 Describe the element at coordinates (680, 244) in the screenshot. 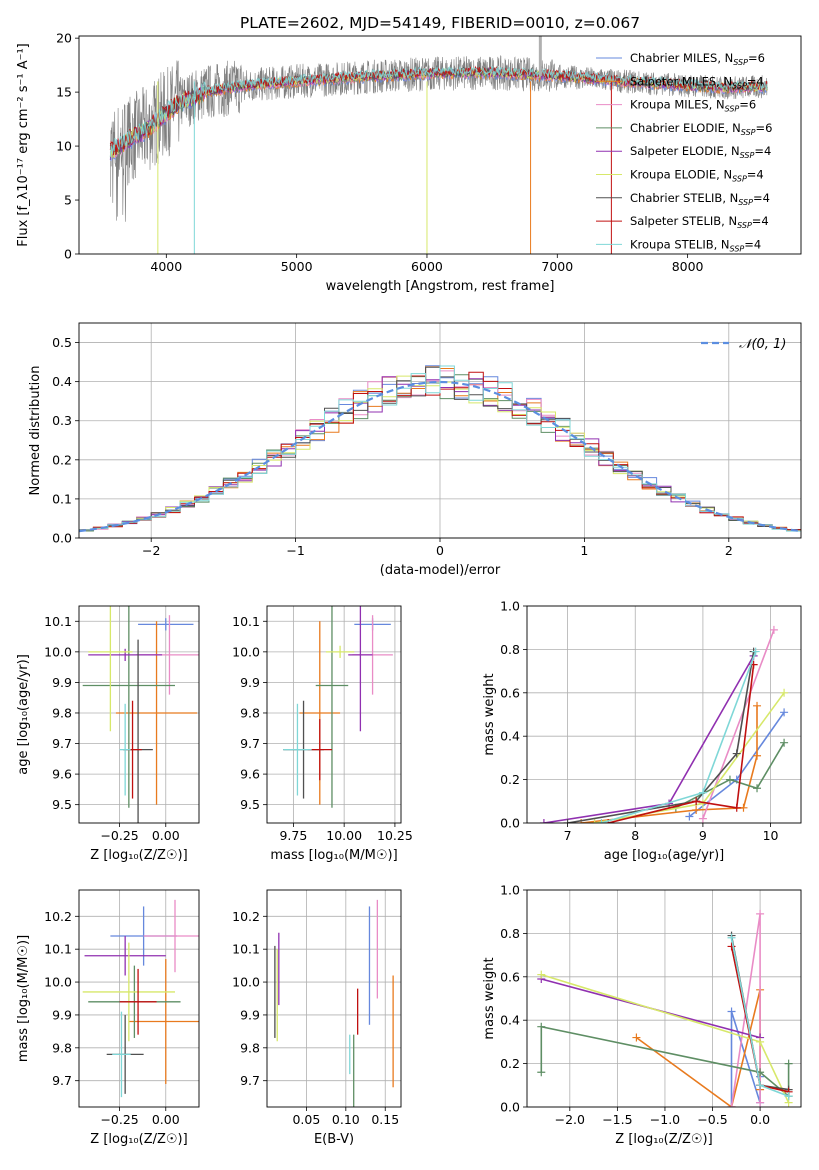

I see `legend-entry-label: Kroupa STELIB, N` at that location.